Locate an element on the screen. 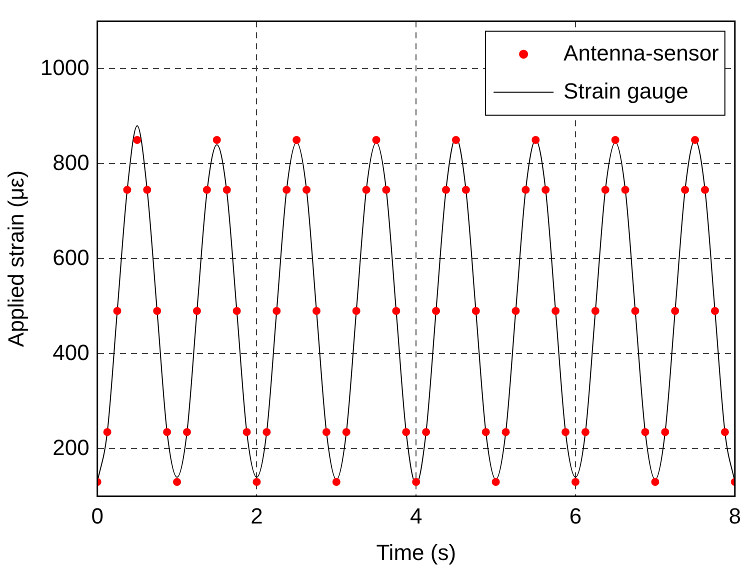  y-tick-label: 400 is located at coordinates (71, 352).